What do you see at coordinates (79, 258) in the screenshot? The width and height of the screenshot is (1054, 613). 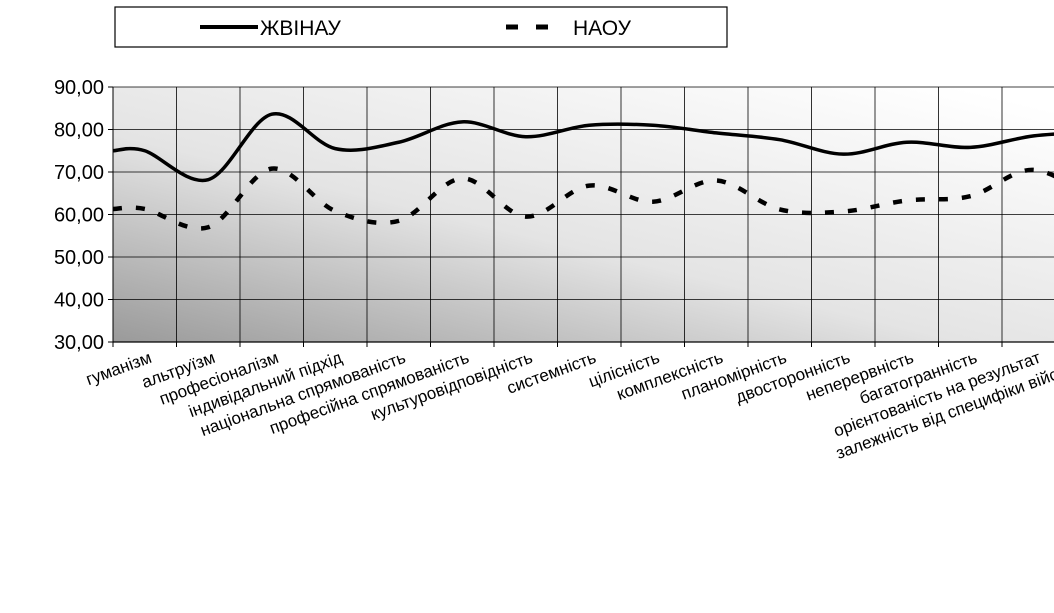 I see `y-tick-label: 50,00` at bounding box center [79, 258].